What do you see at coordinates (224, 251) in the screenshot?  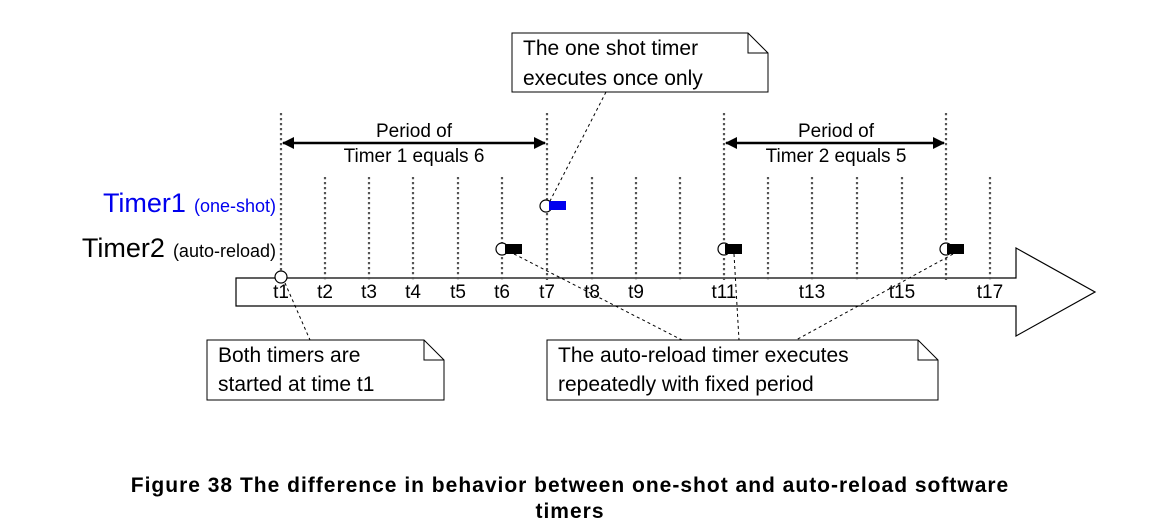 I see `timer2-type: (auto-reload)` at bounding box center [224, 251].